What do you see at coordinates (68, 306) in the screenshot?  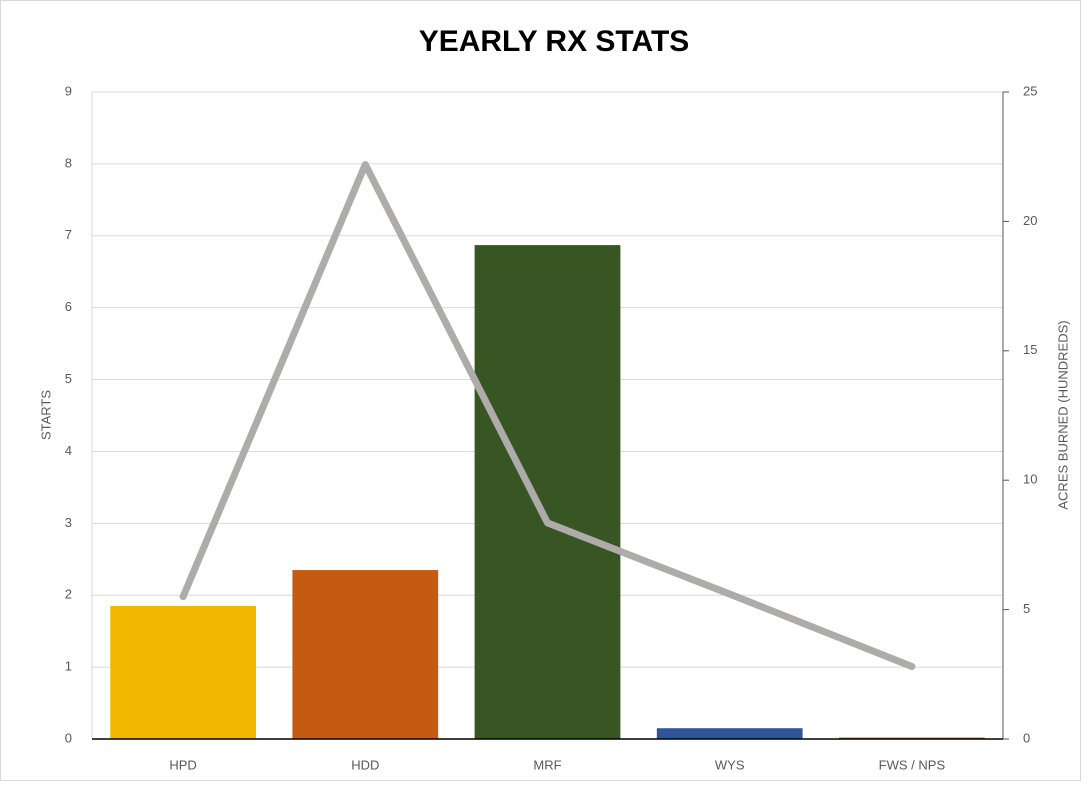 I see `y-tick-label: 6` at bounding box center [68, 306].